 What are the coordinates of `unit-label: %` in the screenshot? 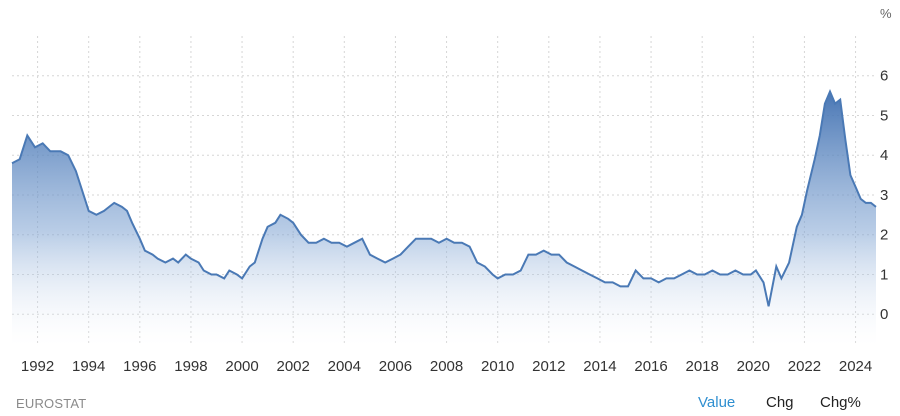 It's located at (886, 13).